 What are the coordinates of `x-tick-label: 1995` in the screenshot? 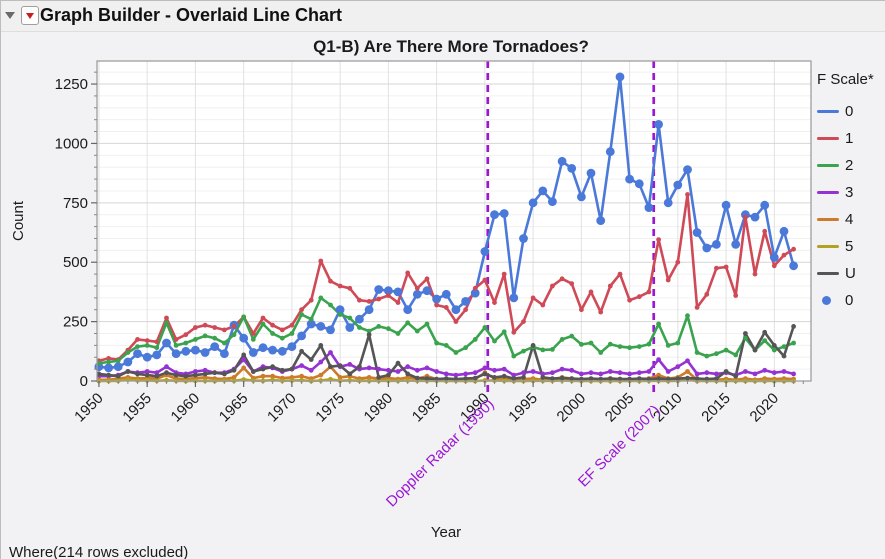 It's located at (523, 408).